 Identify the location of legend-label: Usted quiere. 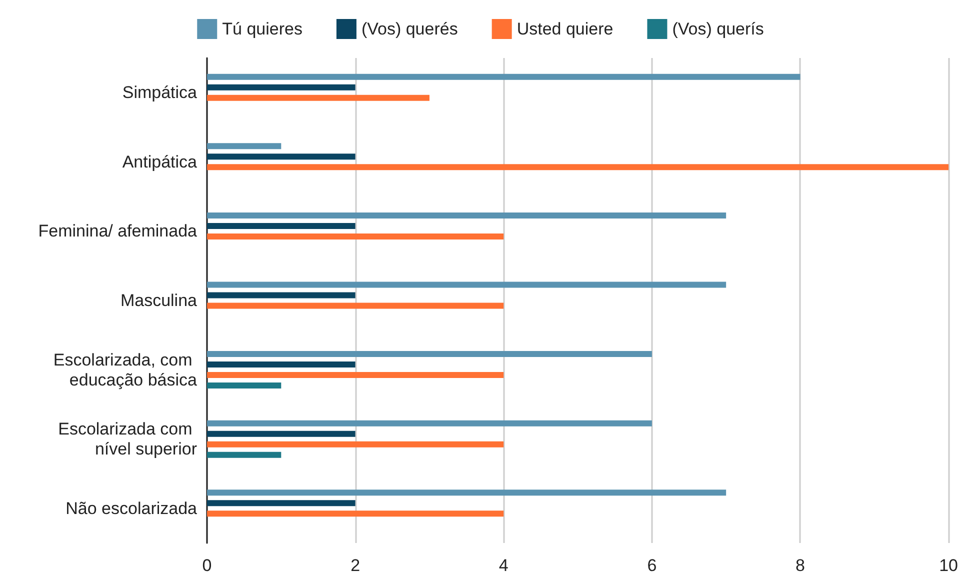
(565, 29).